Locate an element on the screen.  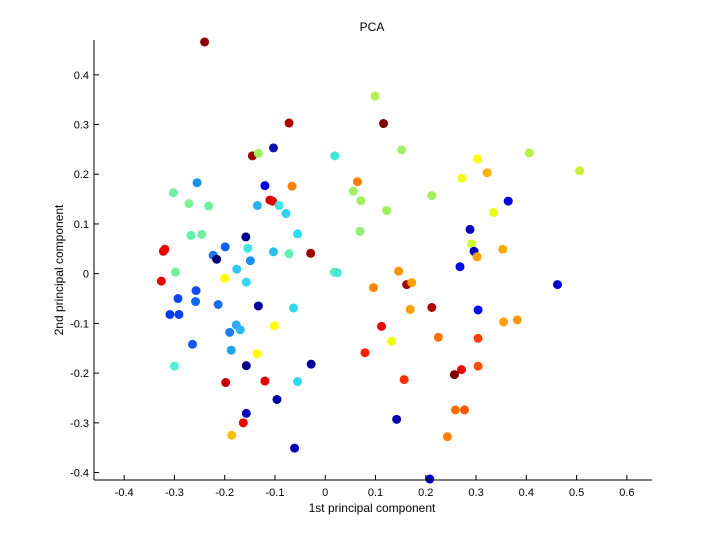
y-tick-label: 0.2 is located at coordinates (81, 175).